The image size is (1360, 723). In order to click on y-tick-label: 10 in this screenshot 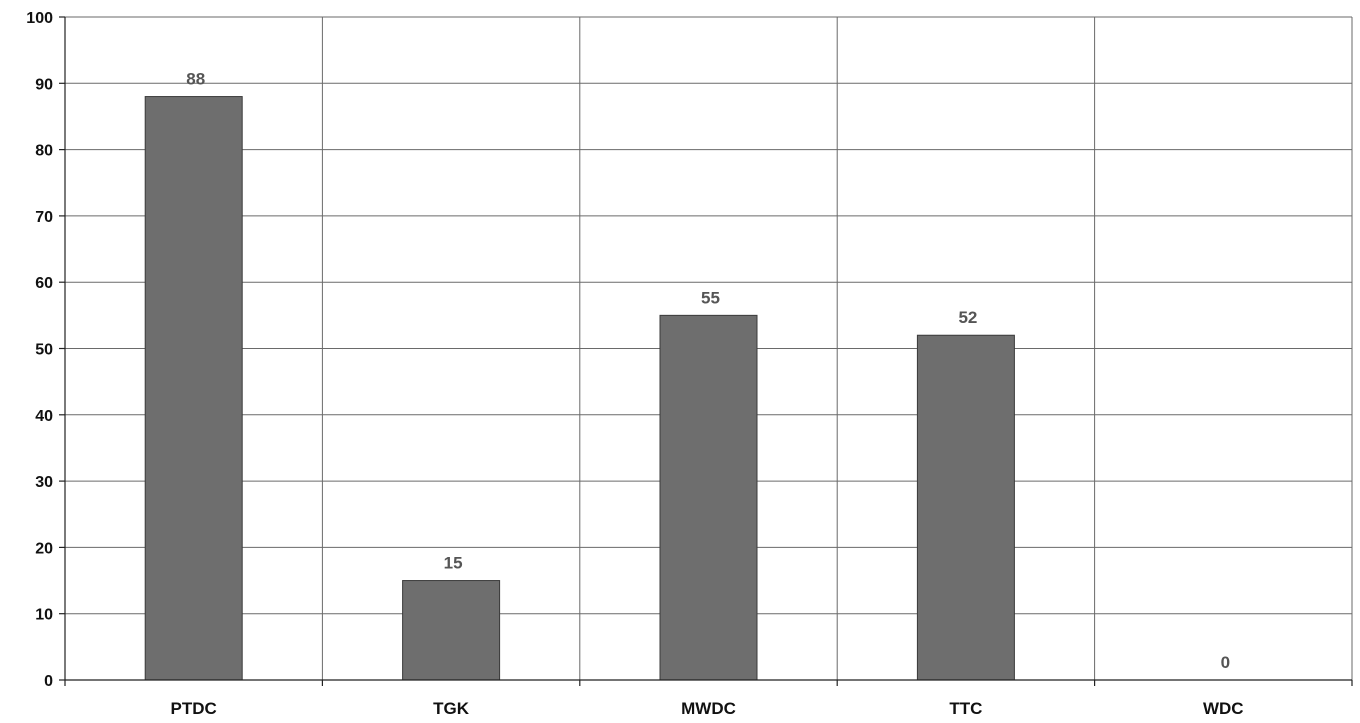, I will do `click(44, 615)`.